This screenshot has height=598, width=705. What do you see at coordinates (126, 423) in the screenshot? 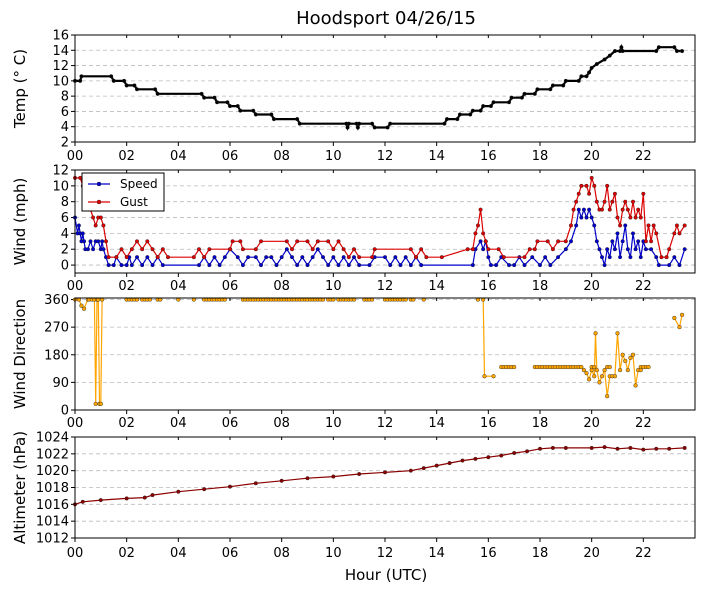
I see `x-tick-label: 02` at bounding box center [126, 423].